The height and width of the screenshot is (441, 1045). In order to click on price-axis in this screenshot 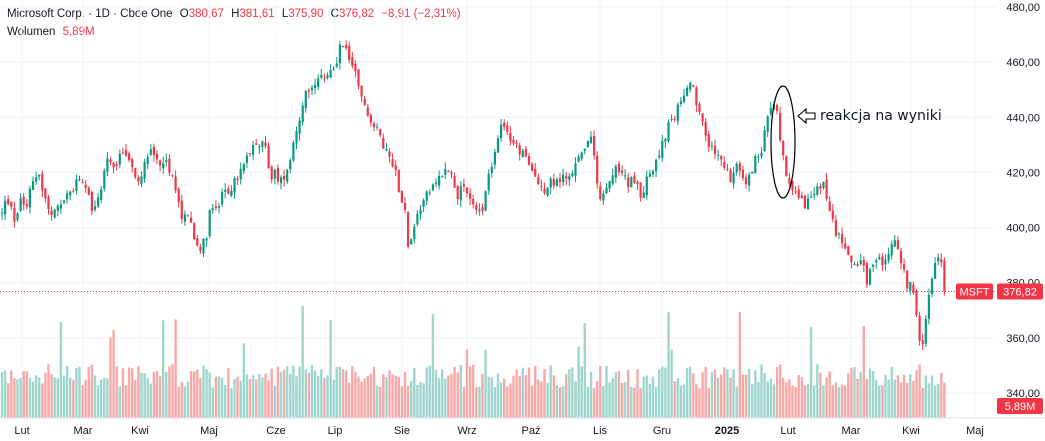, I will do `click(1020, 209)`.